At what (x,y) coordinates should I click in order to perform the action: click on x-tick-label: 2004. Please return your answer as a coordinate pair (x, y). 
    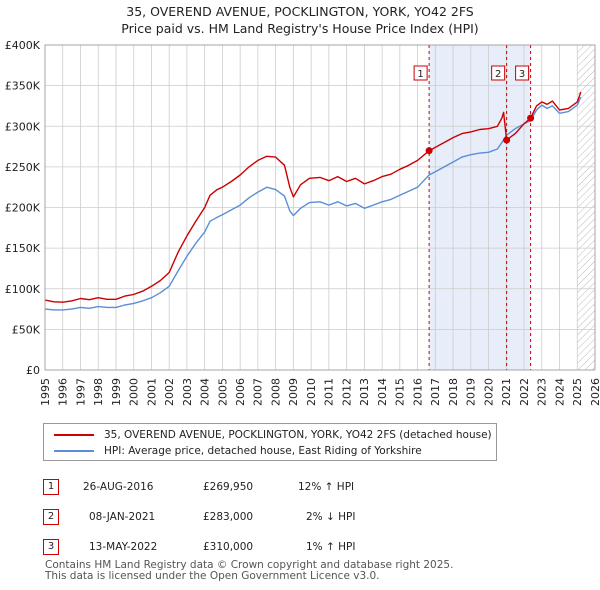
    Looking at the image, I should click on (205, 392).